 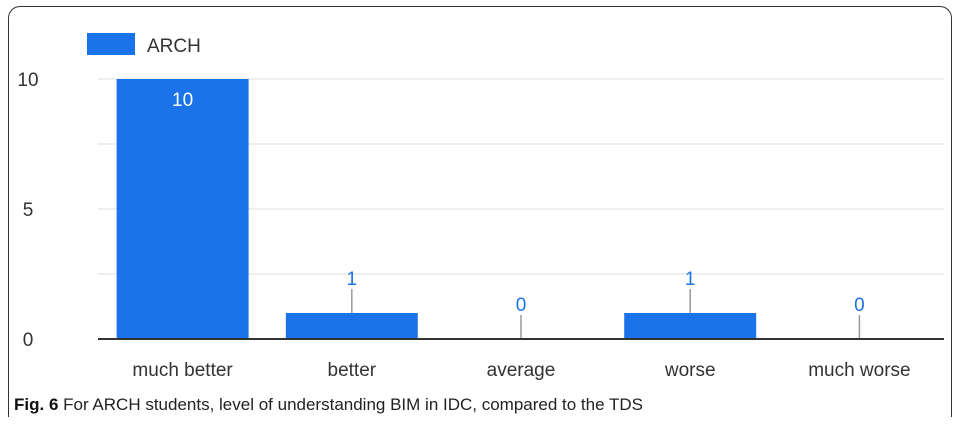 I want to click on x-tick-label: average, so click(x=521, y=370).